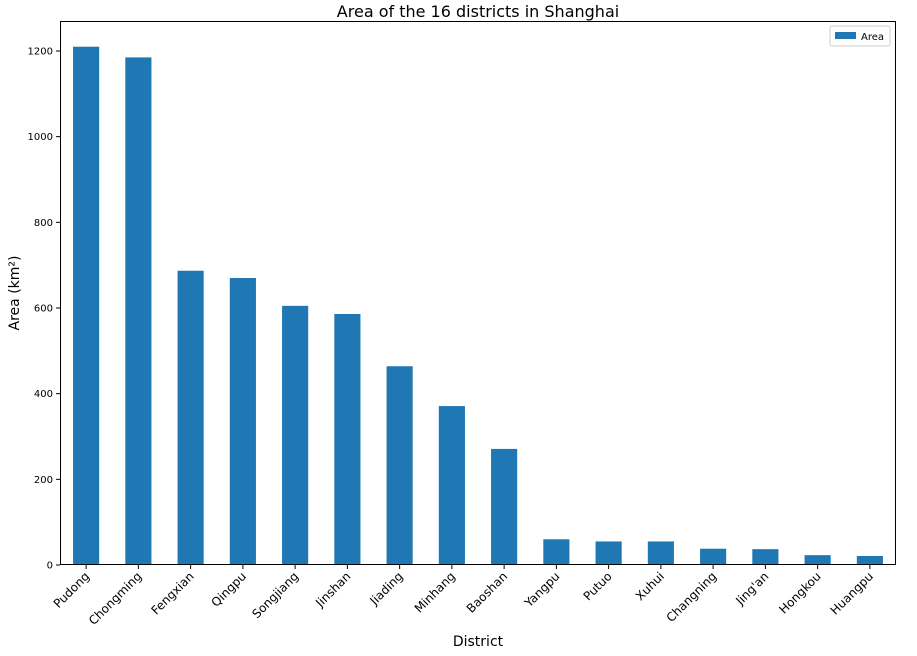 The width and height of the screenshot is (917, 656). What do you see at coordinates (650, 586) in the screenshot?
I see `x-tick-label: Xuhui` at bounding box center [650, 586].